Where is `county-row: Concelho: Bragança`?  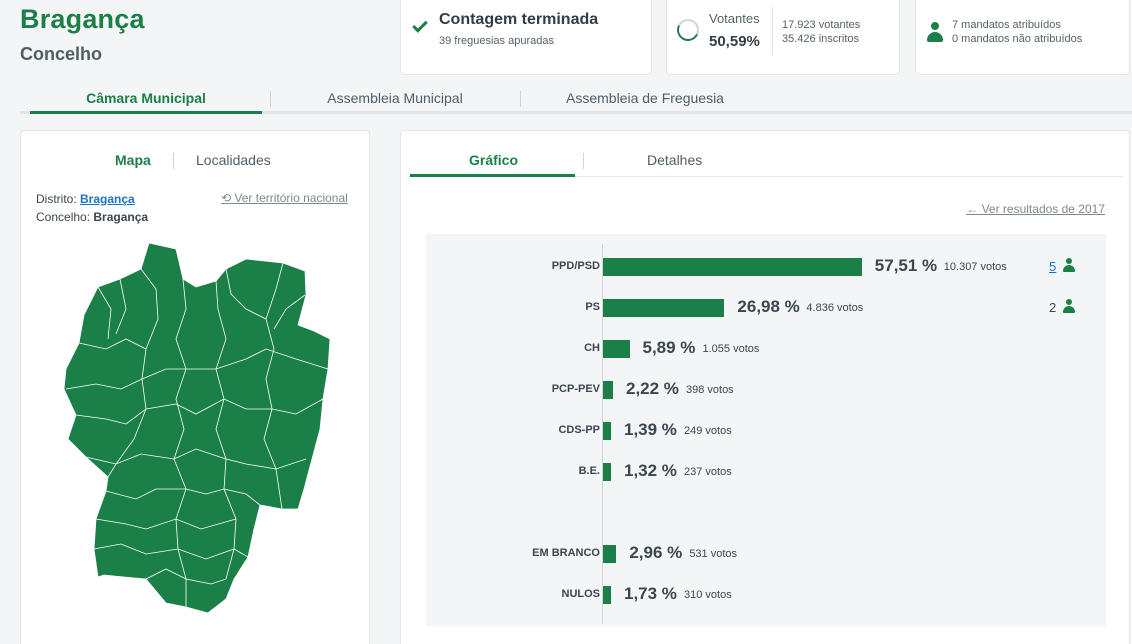 county-row: Concelho: Bragança is located at coordinates (92, 217).